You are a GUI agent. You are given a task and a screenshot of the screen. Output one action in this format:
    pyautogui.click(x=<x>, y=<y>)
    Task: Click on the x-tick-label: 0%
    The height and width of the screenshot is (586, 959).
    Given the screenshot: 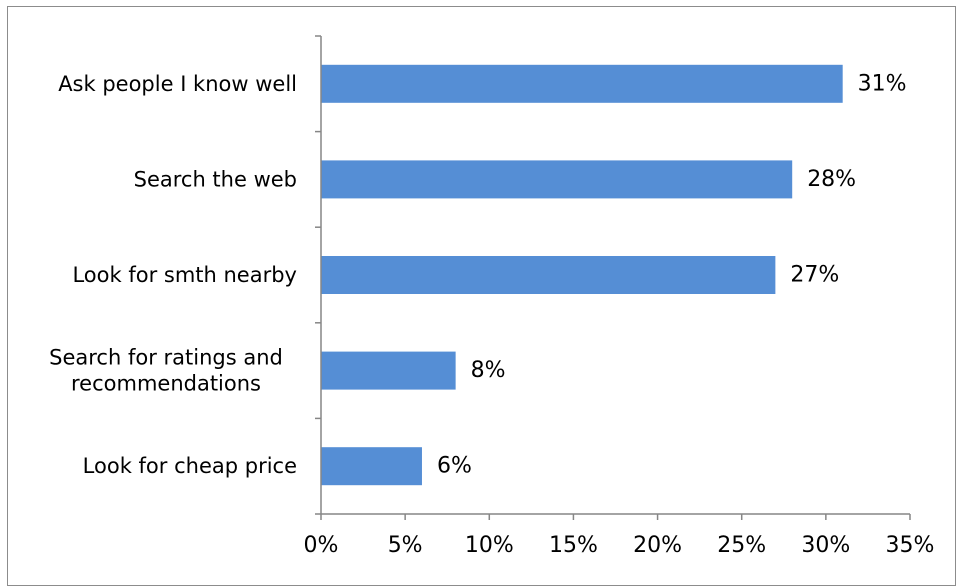 What is the action you would take?
    pyautogui.click(x=321, y=545)
    